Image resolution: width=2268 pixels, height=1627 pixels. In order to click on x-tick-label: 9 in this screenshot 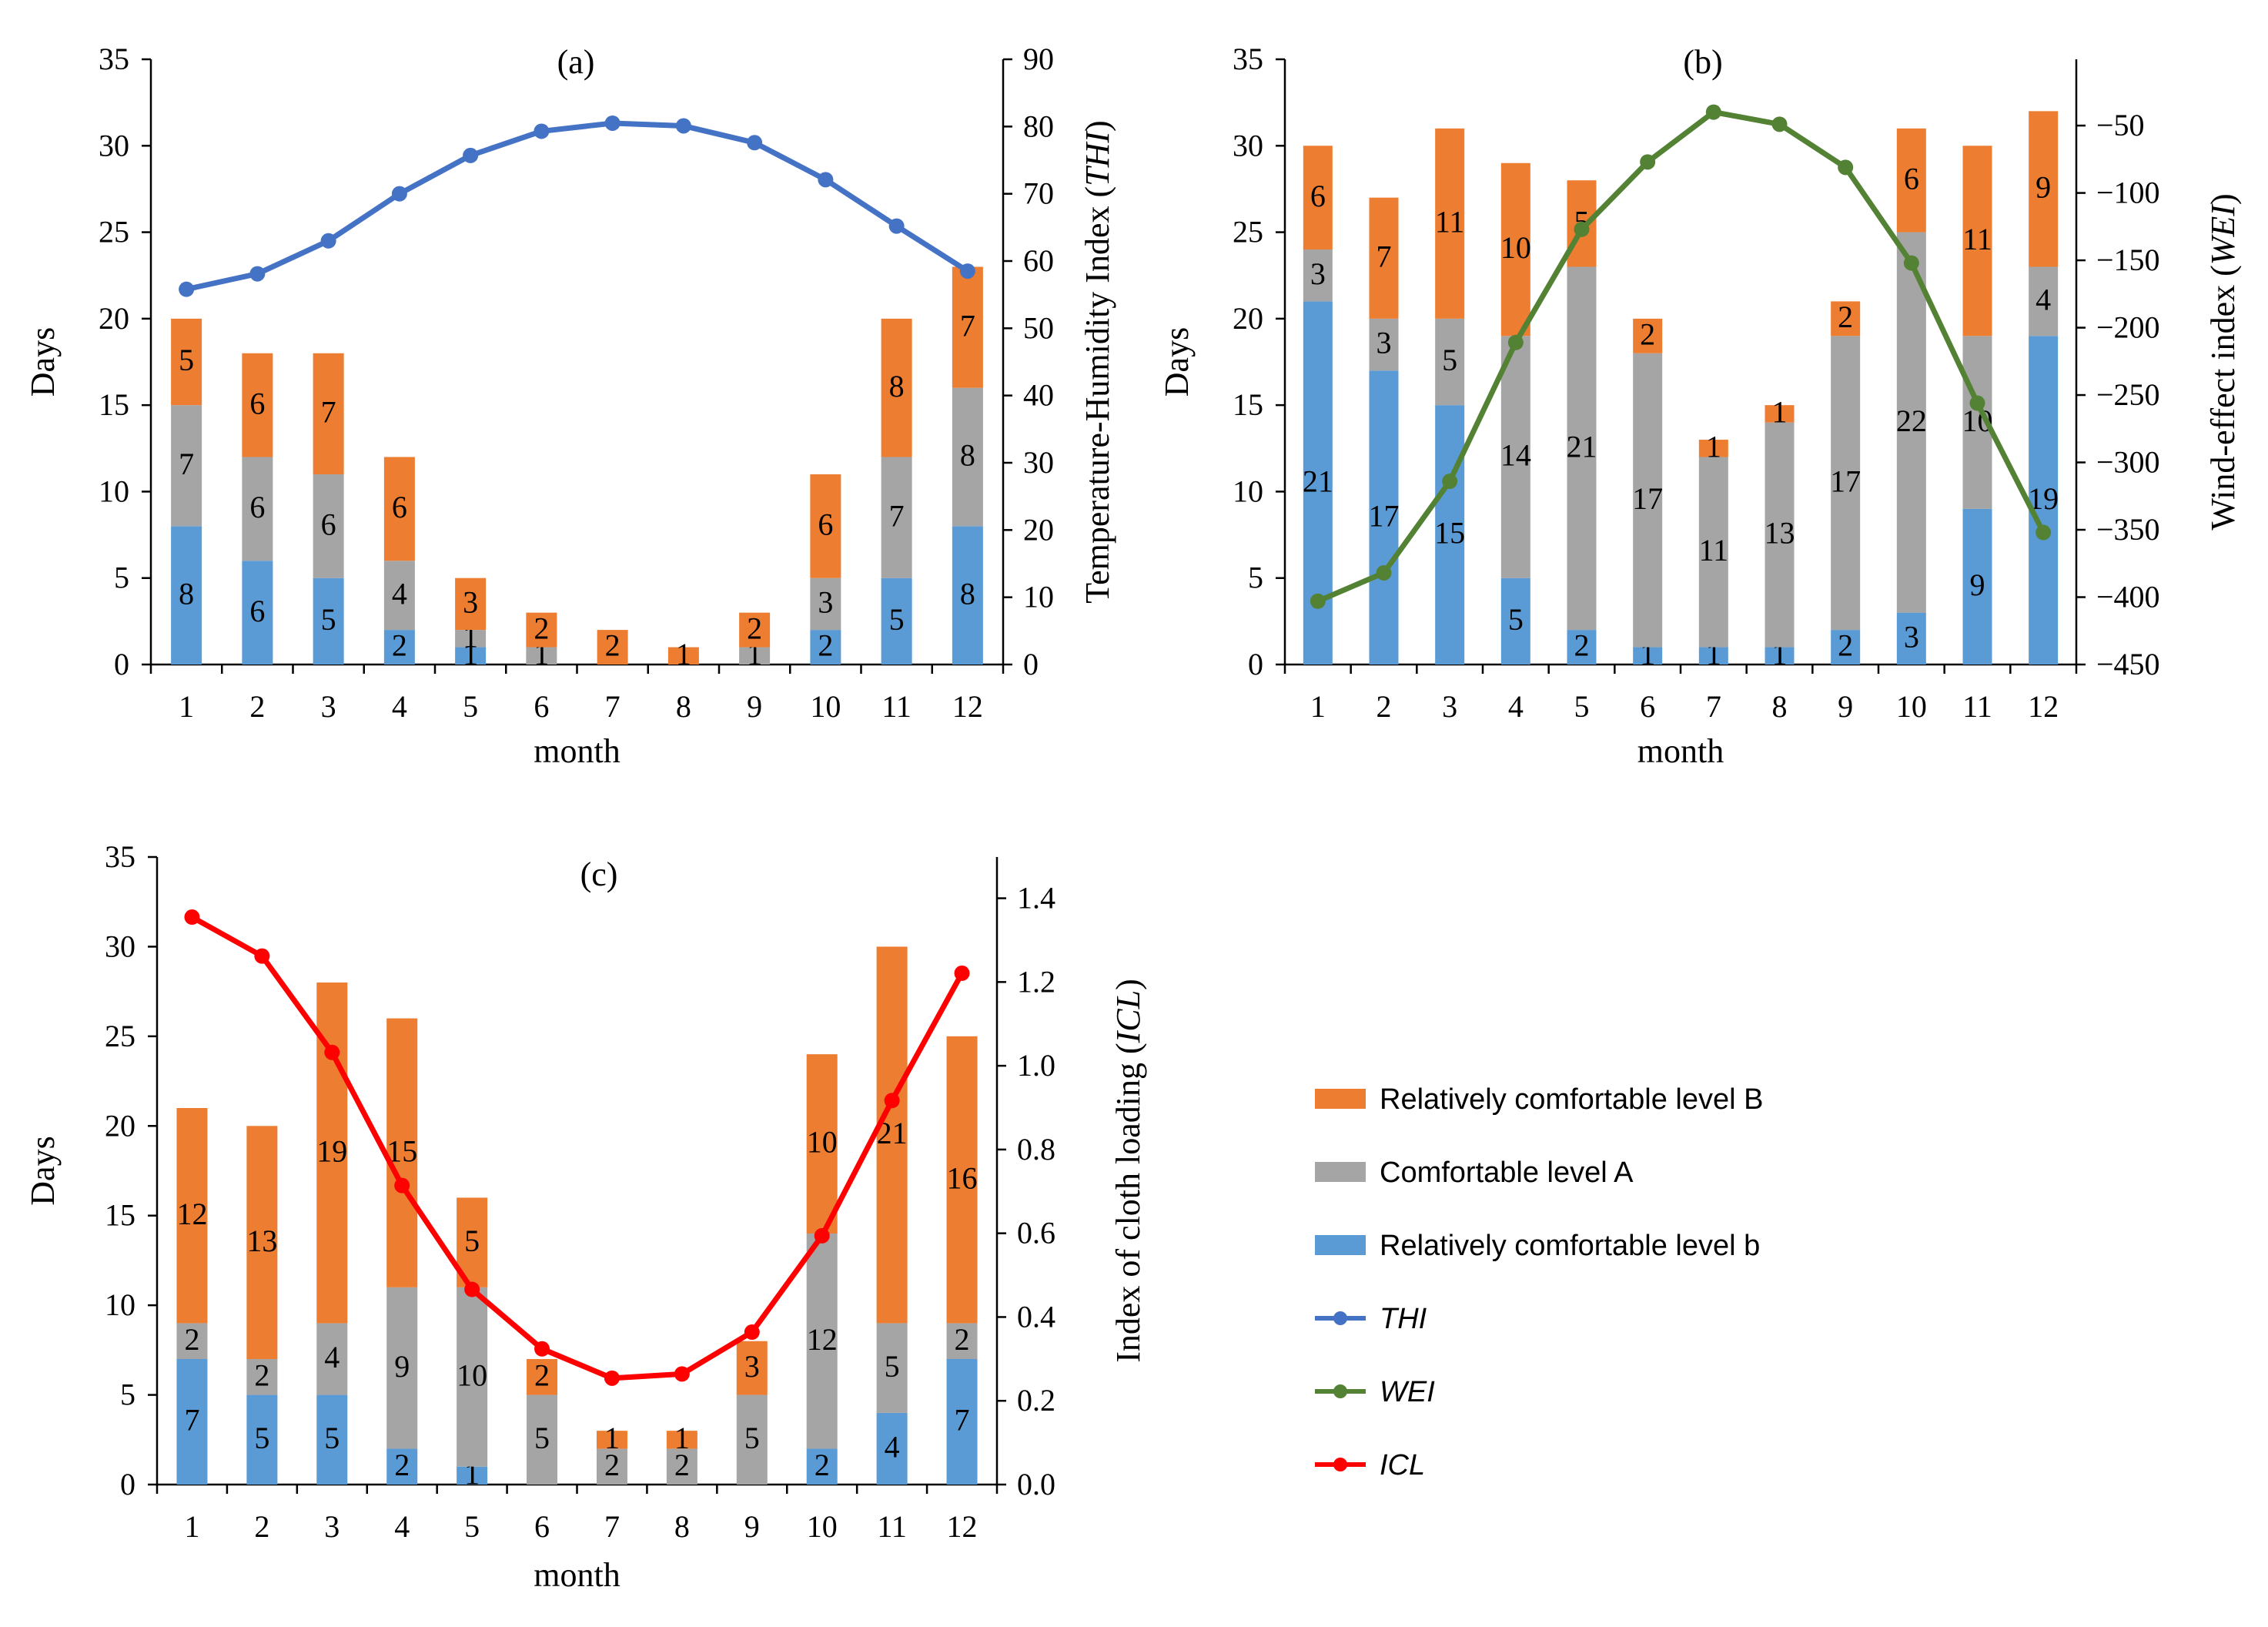, I will do `click(752, 1526)`.